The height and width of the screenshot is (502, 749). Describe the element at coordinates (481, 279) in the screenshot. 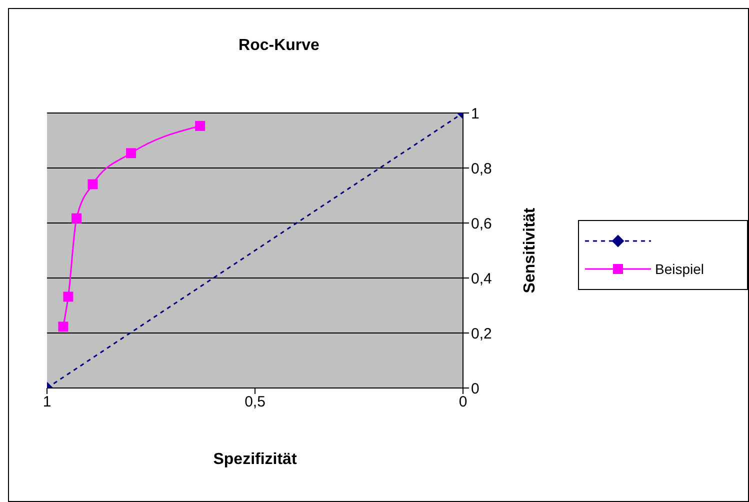

I see `y-tick-label: 0,4` at that location.